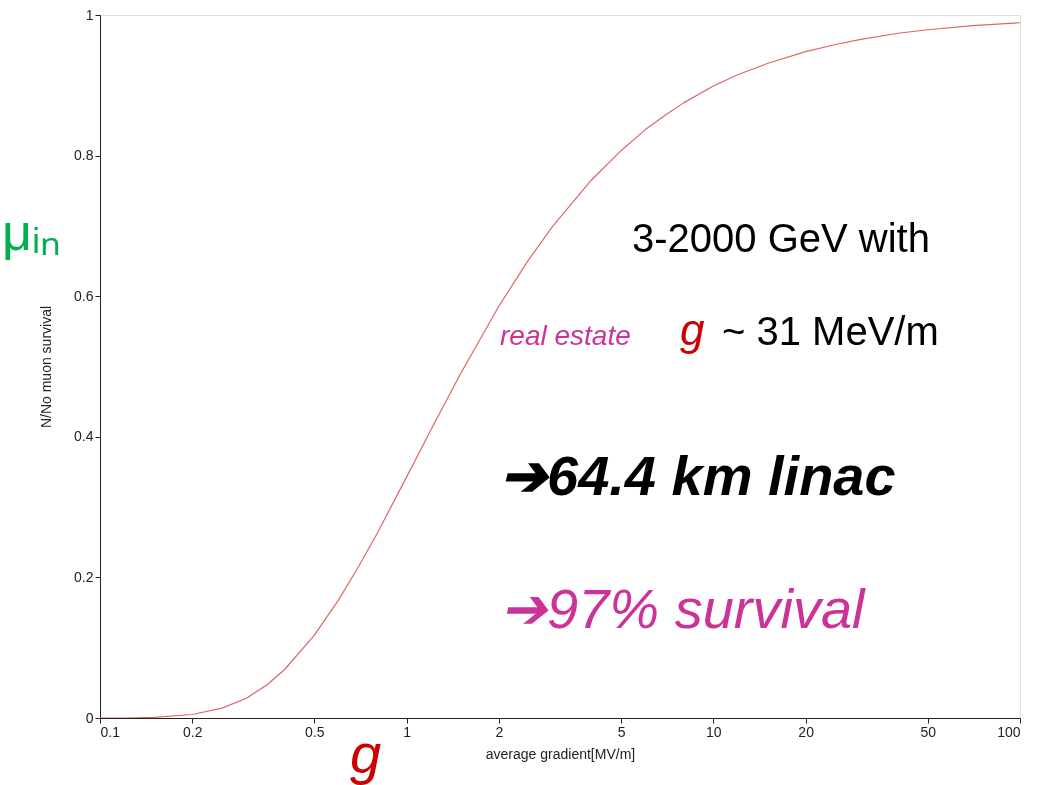 The image size is (1044, 785). What do you see at coordinates (193, 731) in the screenshot?
I see `x-tick-label: 0.2` at bounding box center [193, 731].